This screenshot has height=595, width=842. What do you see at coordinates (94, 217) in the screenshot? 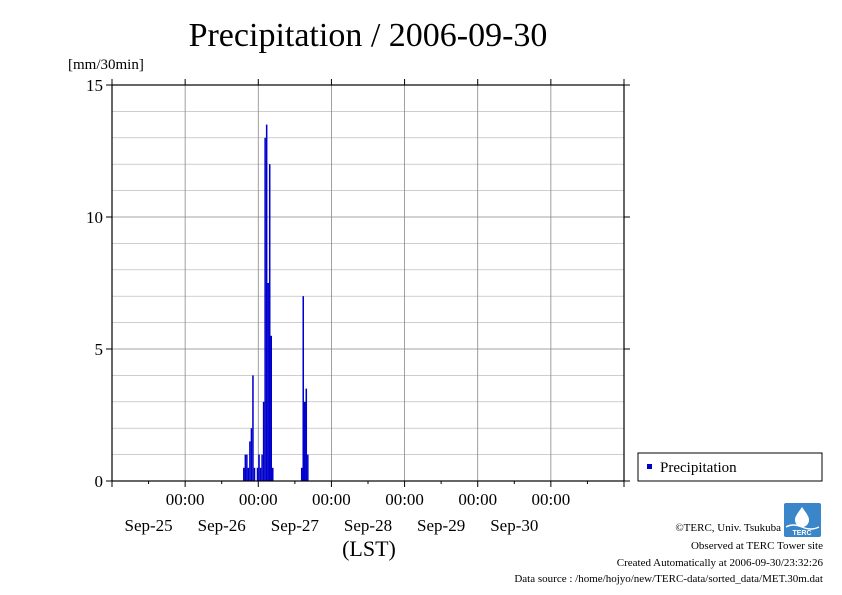
I see `y-tick-label: 10` at bounding box center [94, 217].